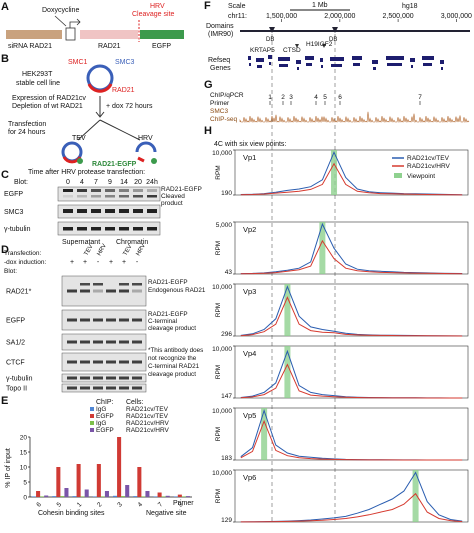  Describe the element at coordinates (162, 321) in the screenshot. I see `label: C-terminal` at that location.